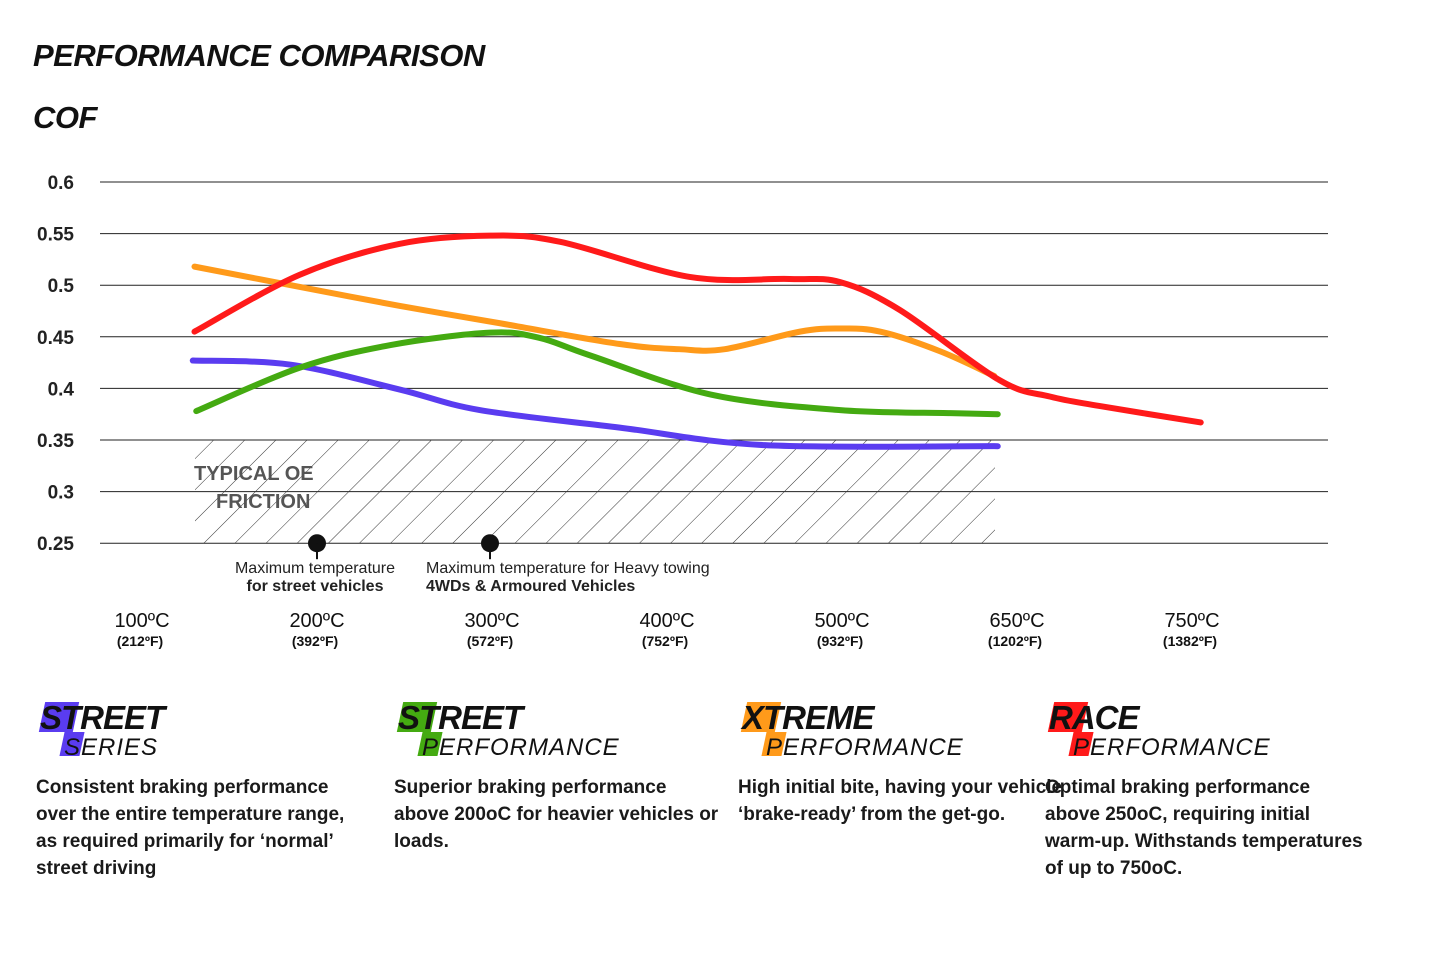 This screenshot has width=1445, height=972. Describe the element at coordinates (841, 621) in the screenshot. I see `x-tick-label: 500ºC` at that location.